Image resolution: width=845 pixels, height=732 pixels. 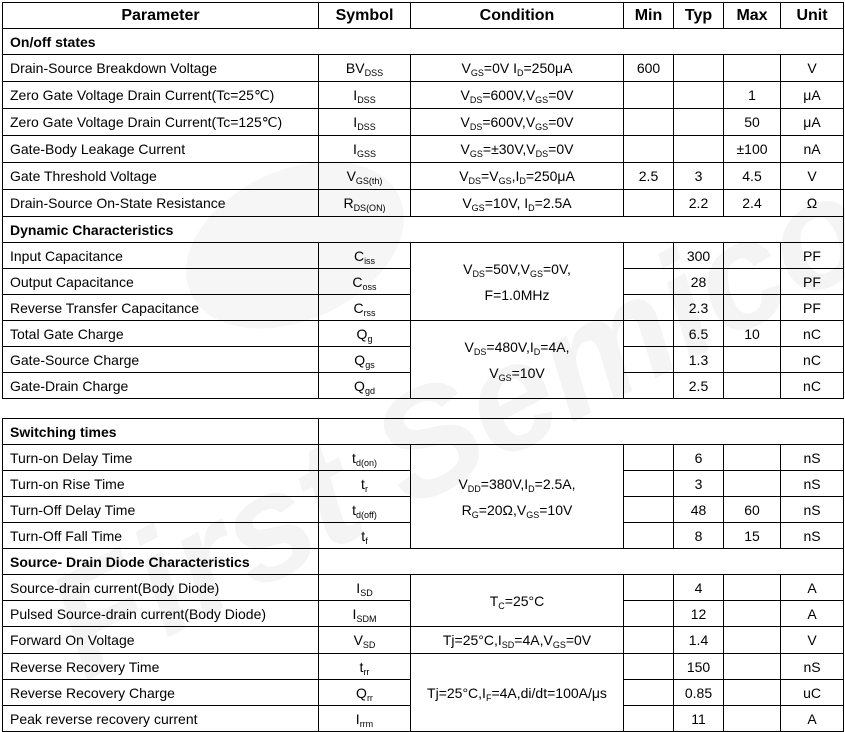 I want to click on symbol-cell: td(off), so click(x=364, y=509).